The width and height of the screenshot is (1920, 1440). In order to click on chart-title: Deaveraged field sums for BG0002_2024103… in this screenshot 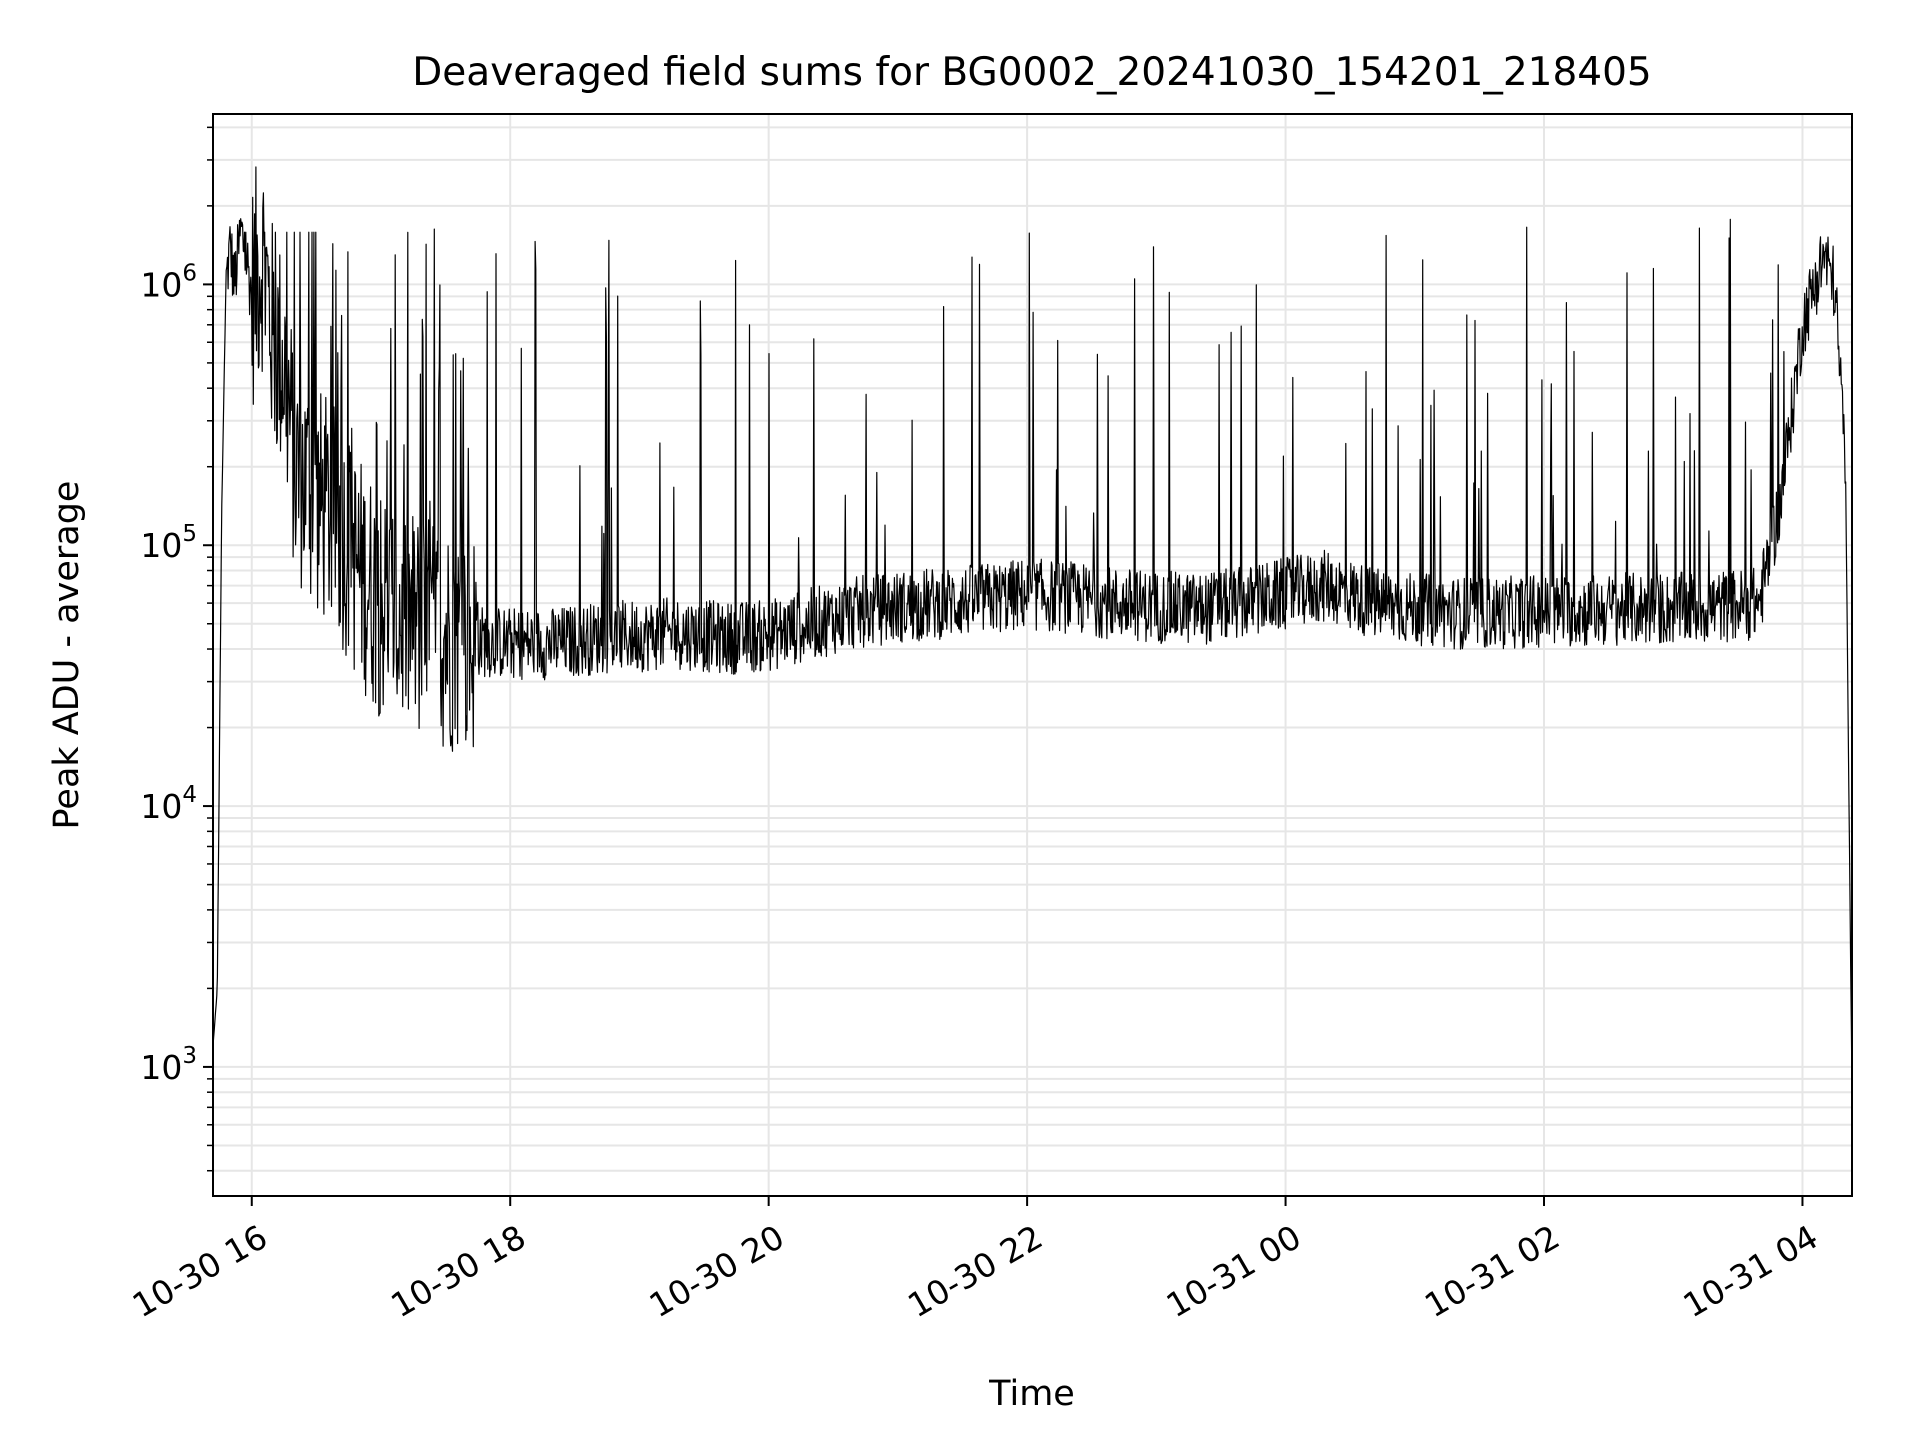, I will do `click(1031, 72)`.